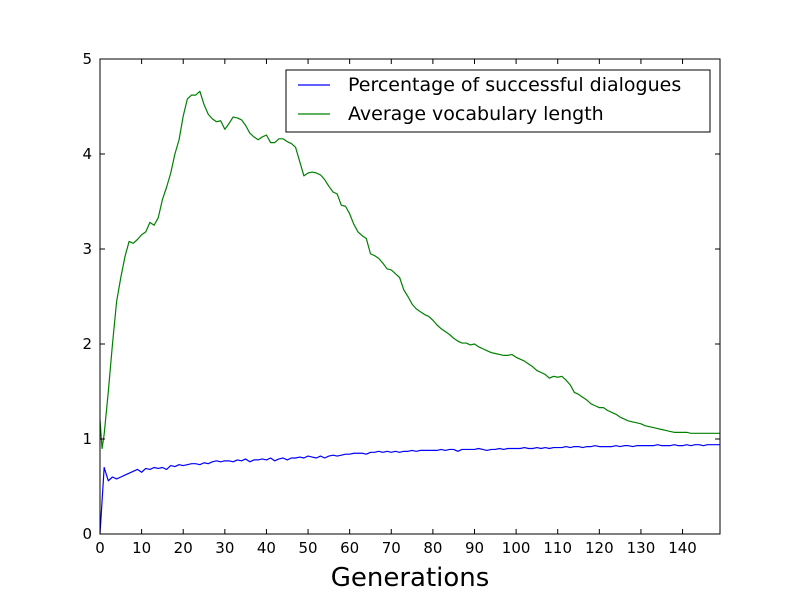 This screenshot has height=593, width=800. I want to click on x-tick-label: 30, so click(224, 548).